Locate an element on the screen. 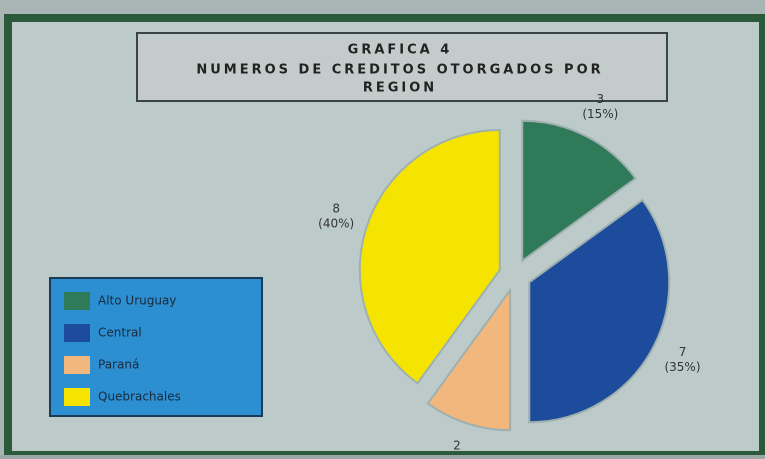 The width and height of the screenshot is (765, 459). legend-label: Central is located at coordinates (120, 333).